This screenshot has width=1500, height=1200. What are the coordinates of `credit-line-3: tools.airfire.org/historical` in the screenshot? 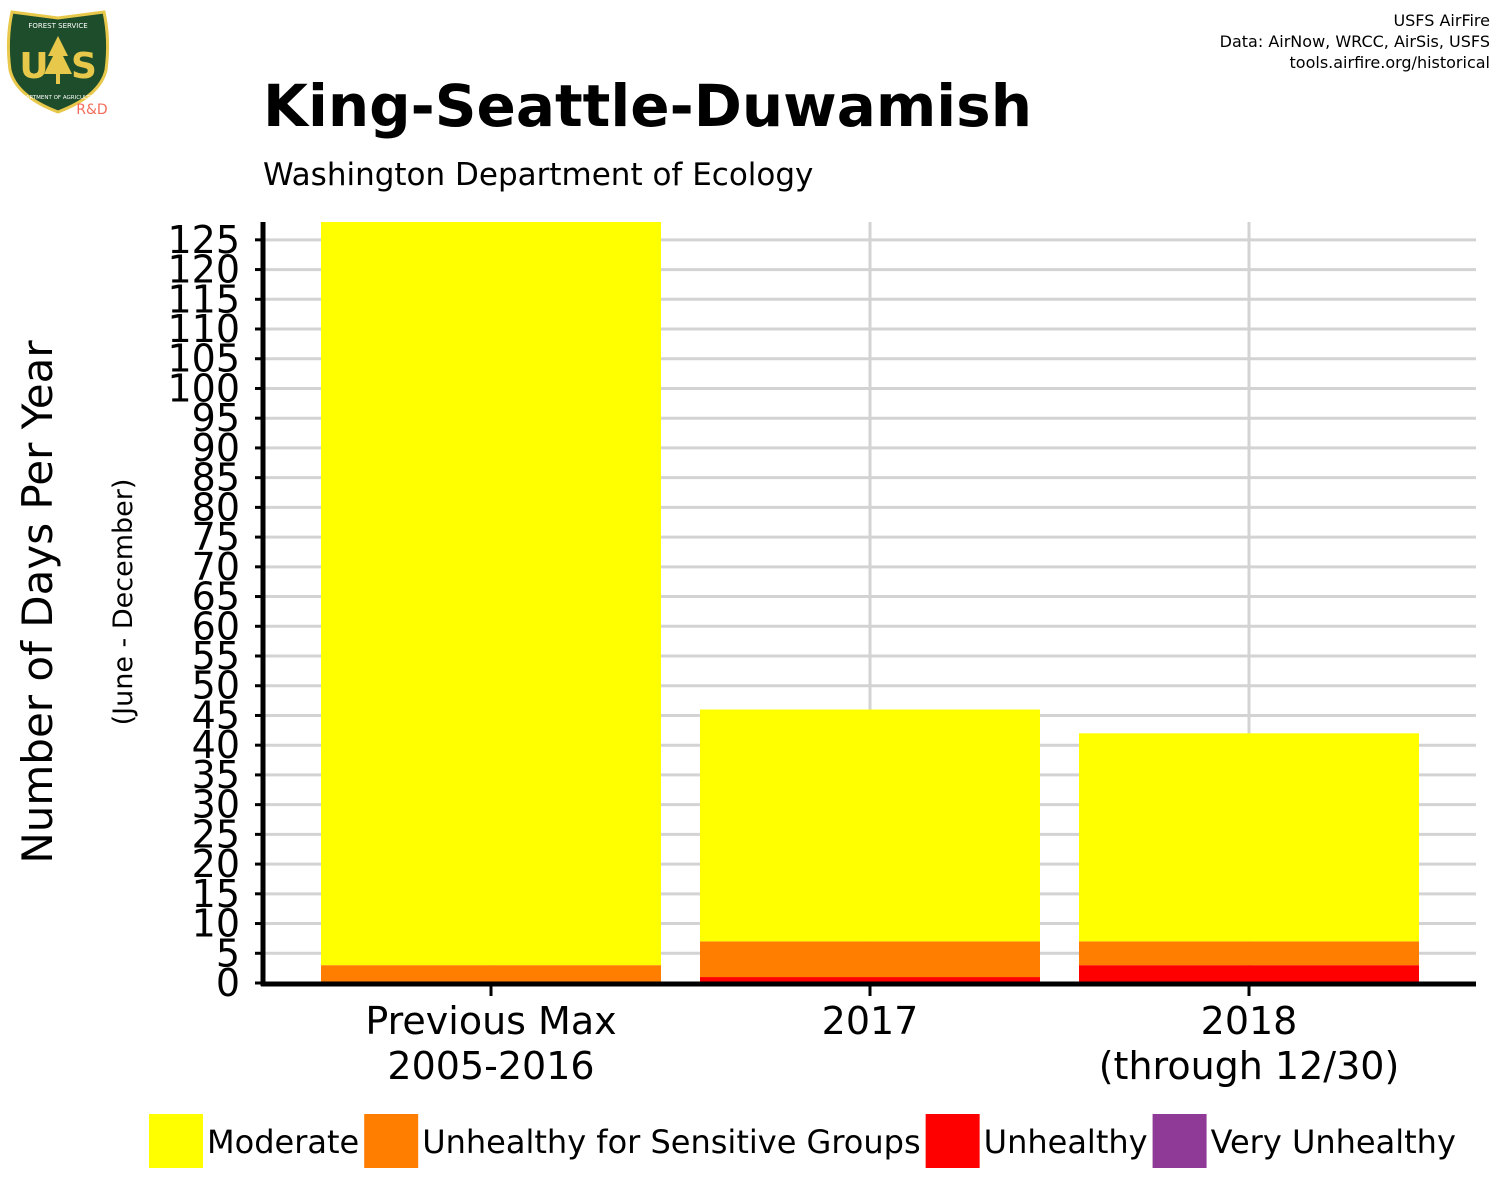 It's located at (1390, 62).